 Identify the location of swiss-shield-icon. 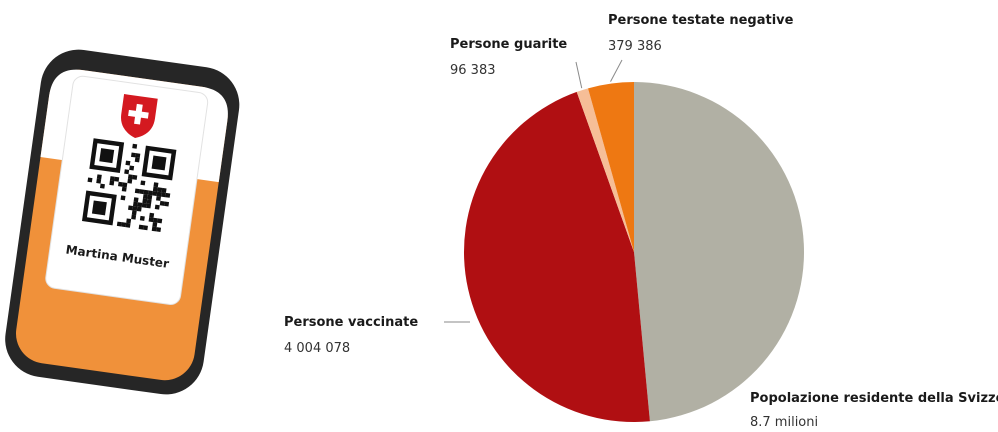
(139, 116).